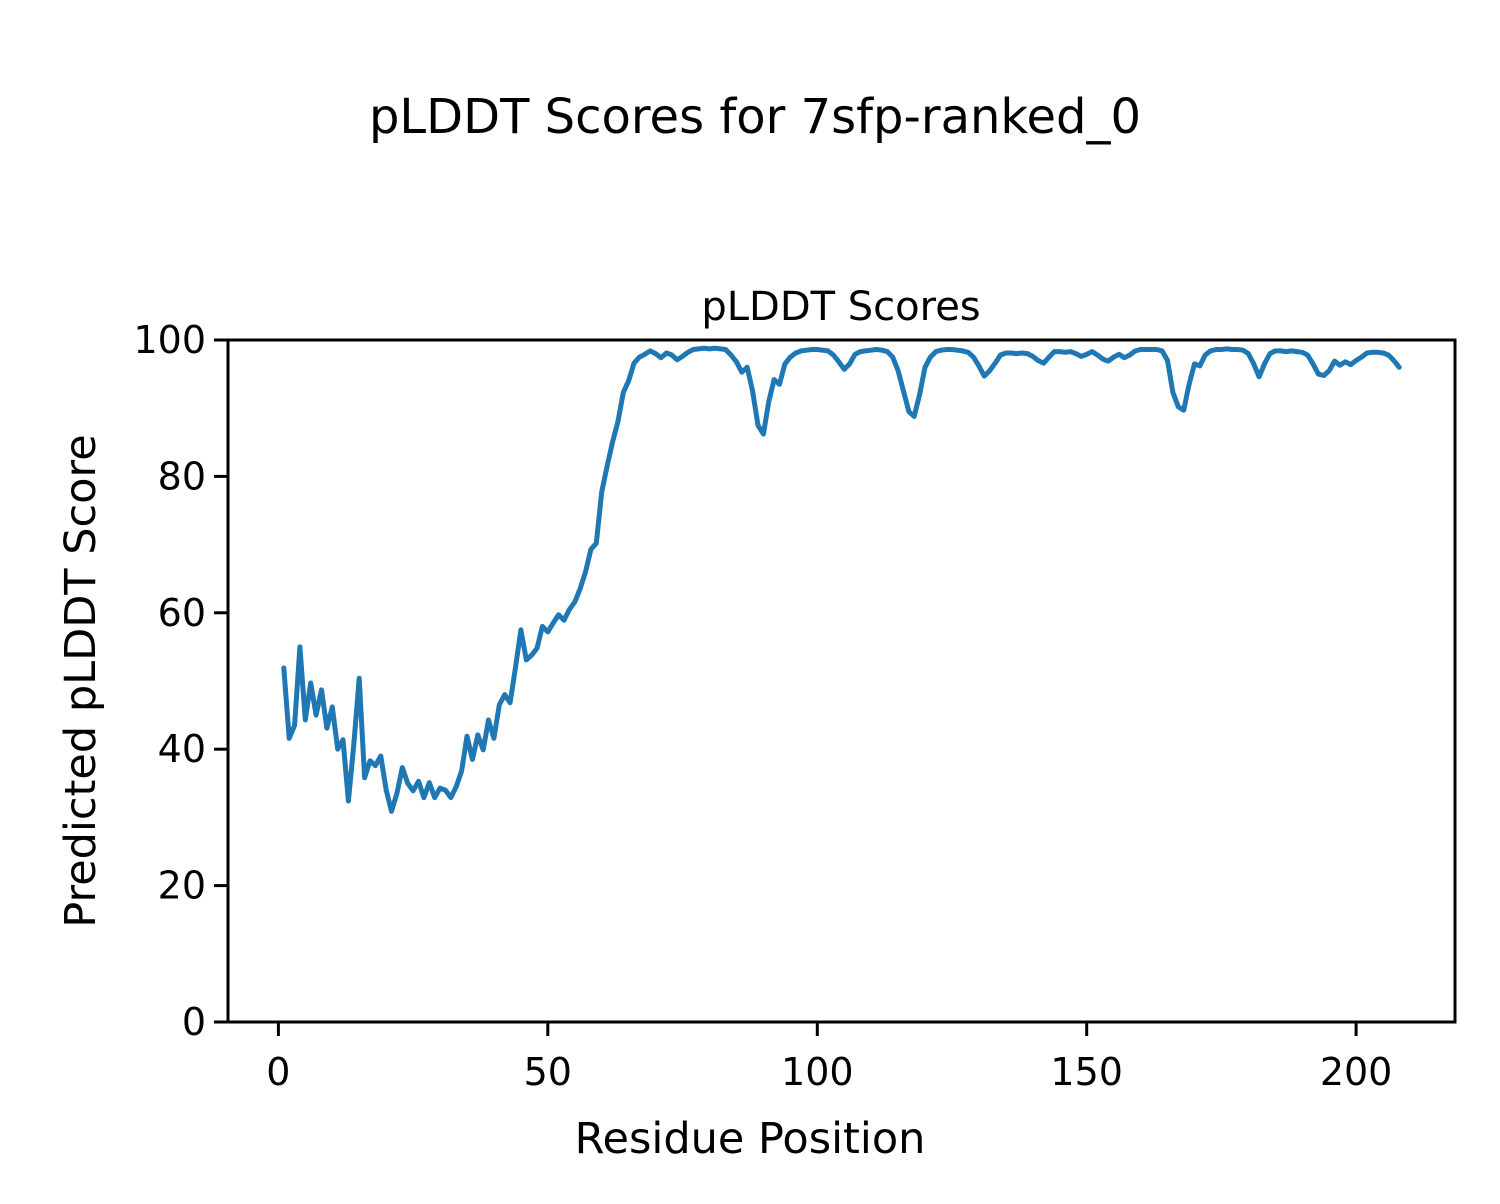 This screenshot has width=1500, height=1204. Describe the element at coordinates (182, 613) in the screenshot. I see `y-tick-label: 60` at that location.